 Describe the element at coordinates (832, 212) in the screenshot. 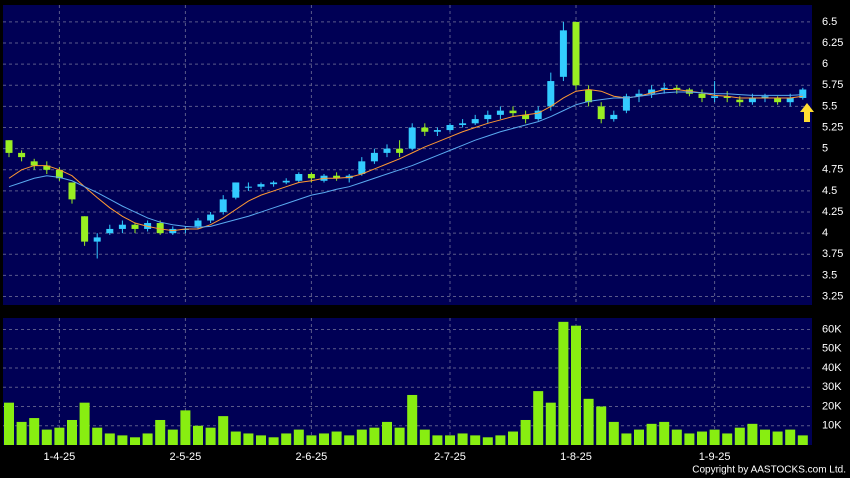

I see `y-tick-label: 4.25` at that location.